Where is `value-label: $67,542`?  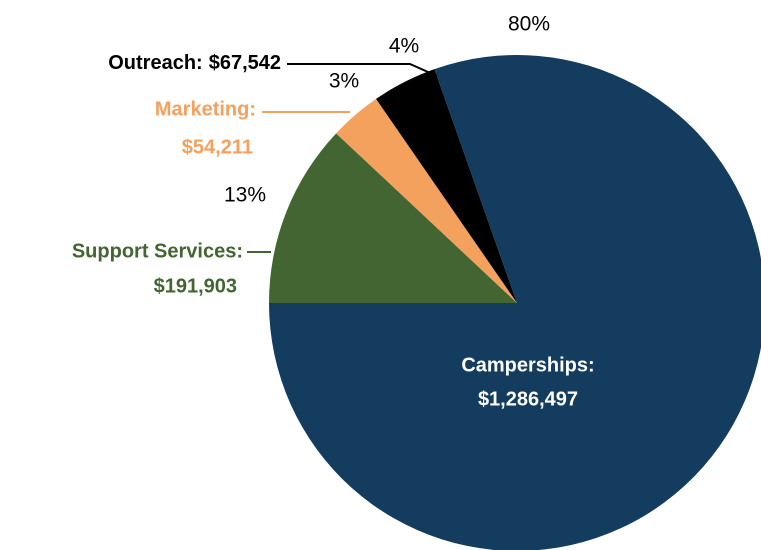
value-label: $67,542 is located at coordinates (245, 63).